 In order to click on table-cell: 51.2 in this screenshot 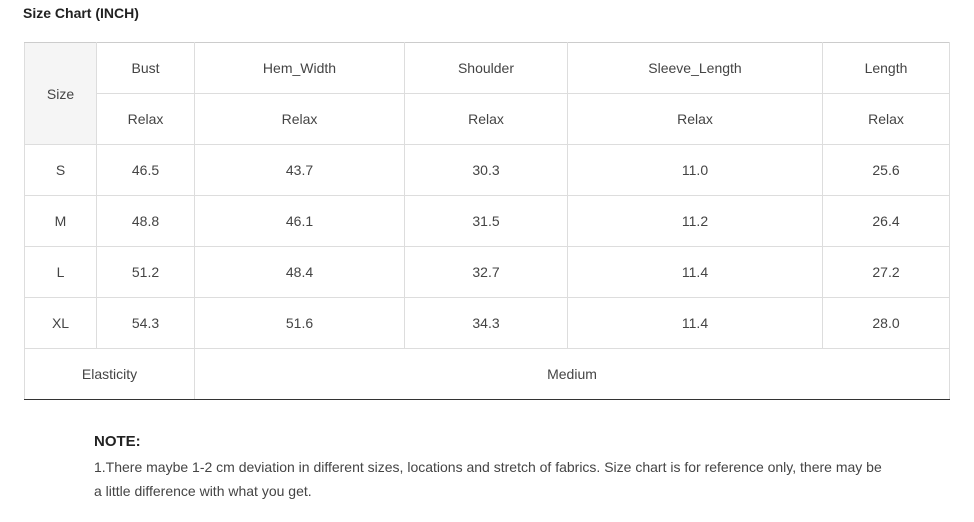, I will do `click(145, 272)`.